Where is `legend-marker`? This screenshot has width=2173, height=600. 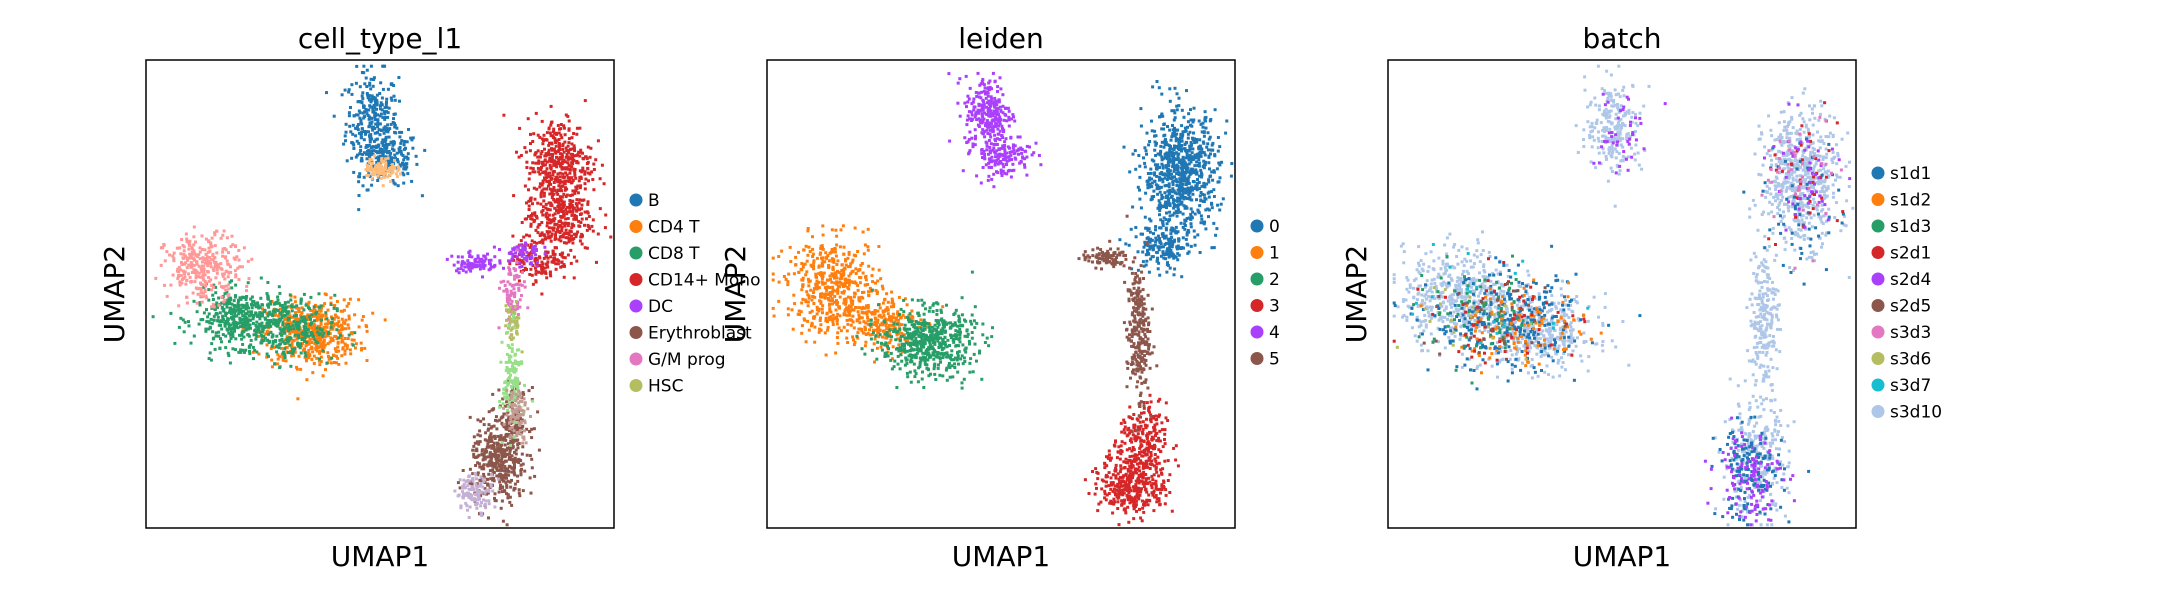 legend-marker is located at coordinates (636, 279).